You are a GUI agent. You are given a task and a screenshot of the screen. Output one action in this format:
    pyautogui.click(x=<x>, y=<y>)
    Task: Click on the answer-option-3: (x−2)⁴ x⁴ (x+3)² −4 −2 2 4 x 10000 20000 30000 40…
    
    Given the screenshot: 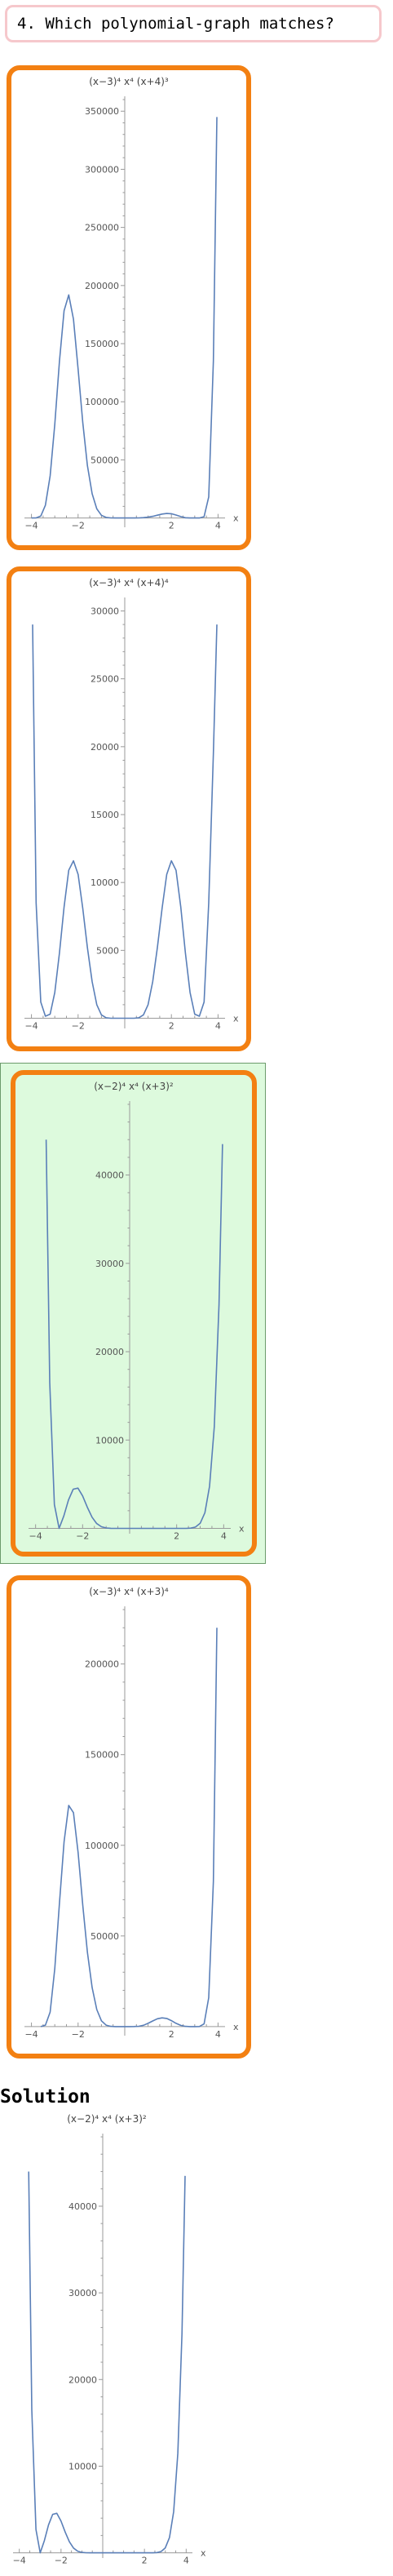 What is the action you would take?
    pyautogui.click(x=134, y=1313)
    